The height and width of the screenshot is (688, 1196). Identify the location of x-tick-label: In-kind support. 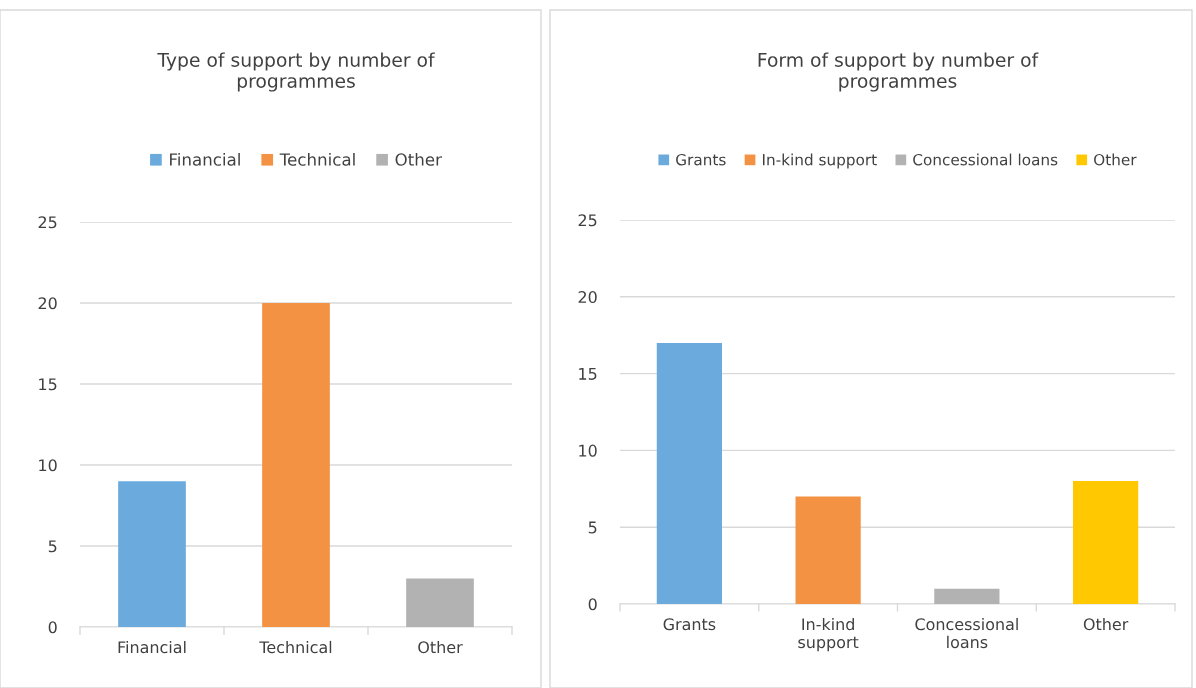
(828, 634).